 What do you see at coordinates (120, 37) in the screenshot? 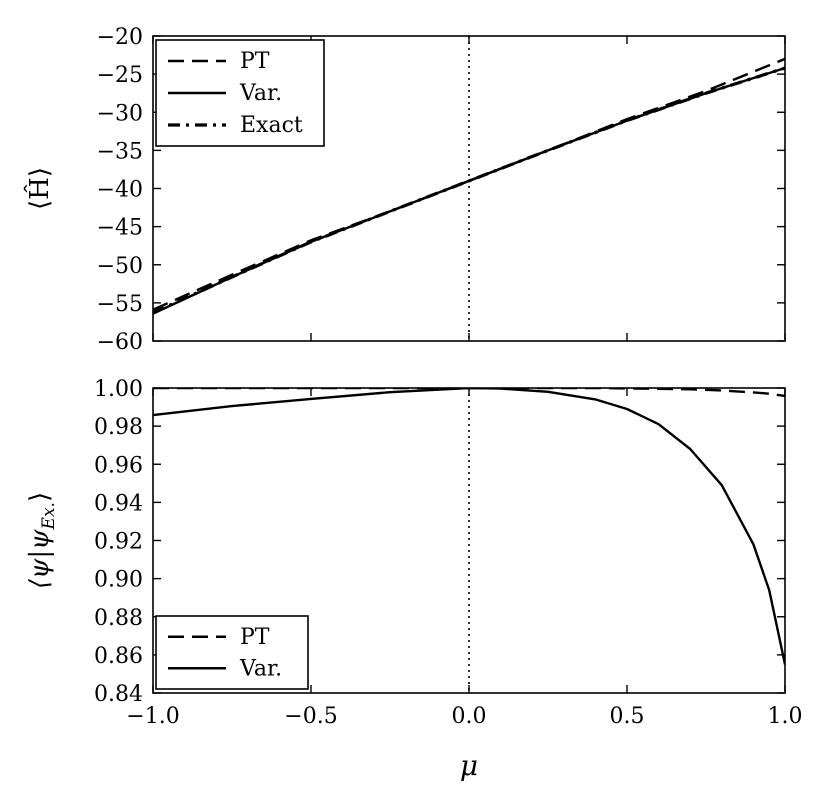
I see `y-tick-label: −20` at bounding box center [120, 37].